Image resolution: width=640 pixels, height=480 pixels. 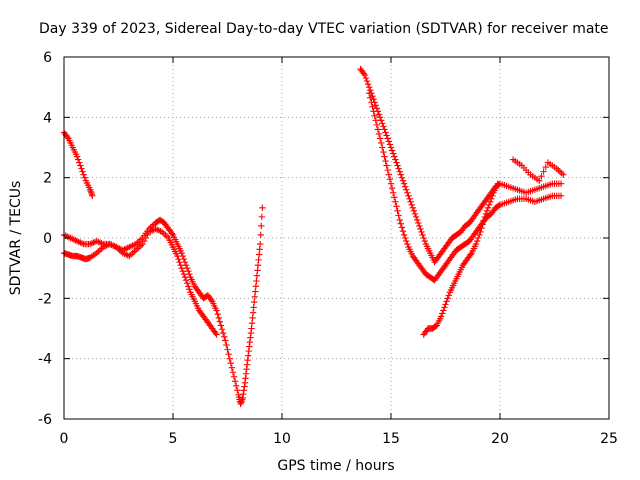 I want to click on x-tick-label: 20, so click(x=500, y=439).